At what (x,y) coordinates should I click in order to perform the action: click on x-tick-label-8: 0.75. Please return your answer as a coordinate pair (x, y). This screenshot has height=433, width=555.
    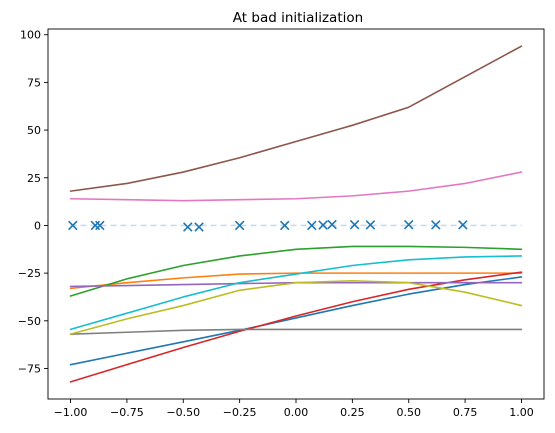
    Looking at the image, I should click on (465, 412).